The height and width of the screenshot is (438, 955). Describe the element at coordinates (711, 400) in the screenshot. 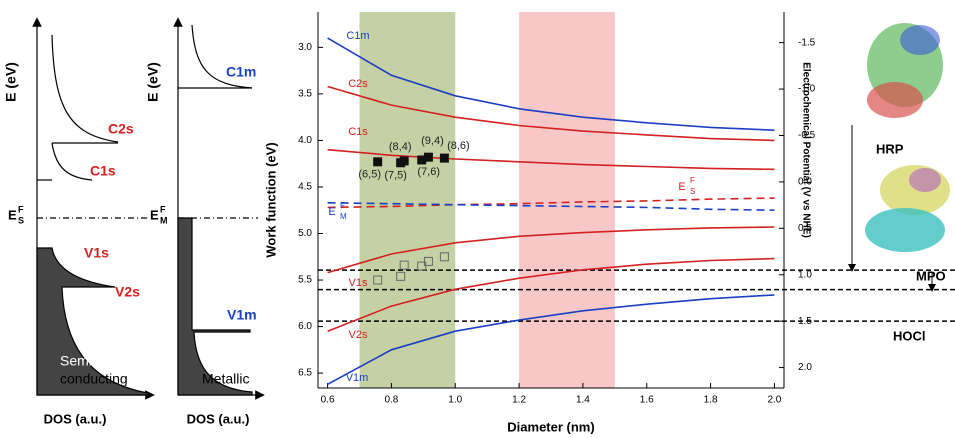

I see `x-tick-label: 1.8` at that location.